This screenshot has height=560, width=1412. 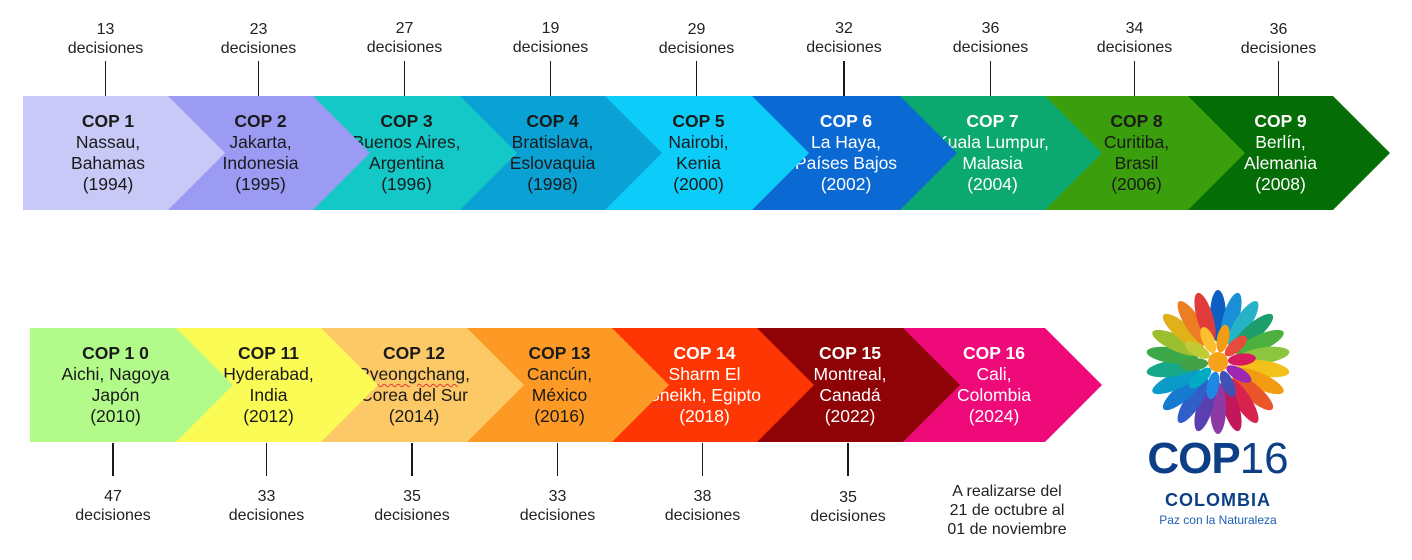 I want to click on cop-label: COP 4 Bratislava, Eslovaquia (1998), so click(x=552, y=153).